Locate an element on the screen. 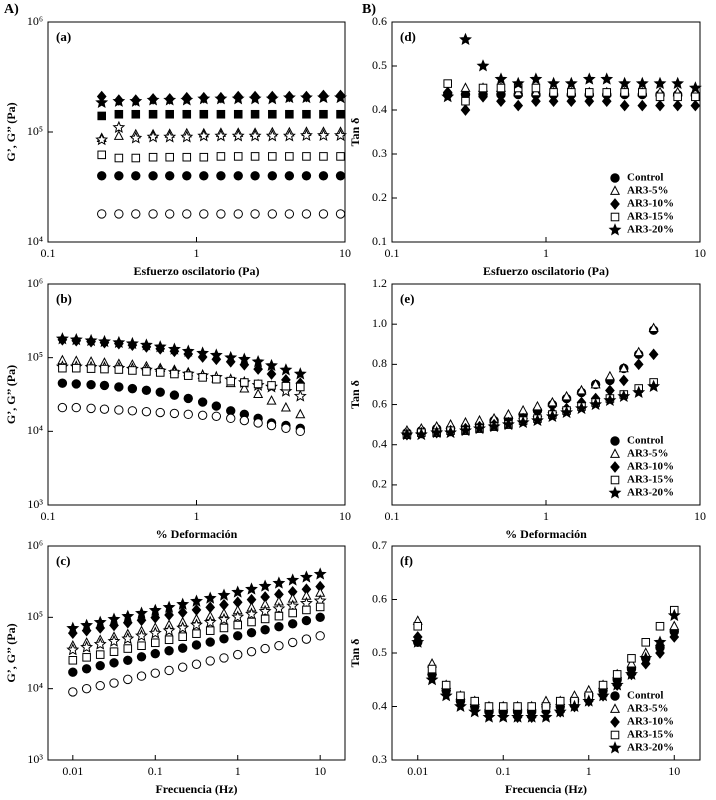 This screenshot has width=716, height=800. x-tick-label: 0.01 is located at coordinates (72, 771).